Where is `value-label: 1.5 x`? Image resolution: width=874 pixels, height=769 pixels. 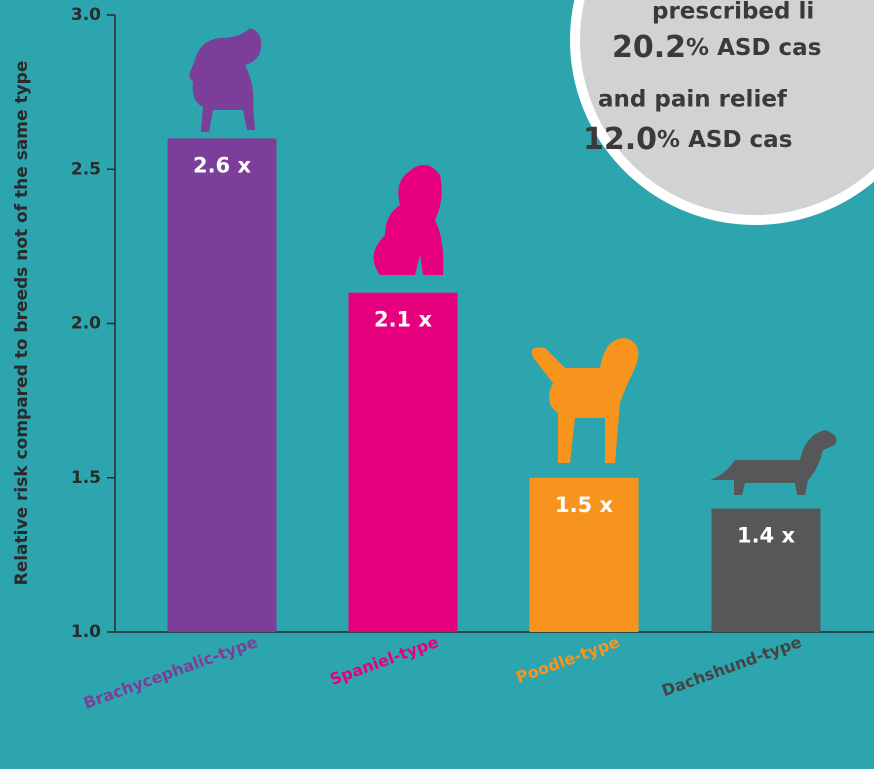 value-label: 1.5 x is located at coordinates (584, 505).